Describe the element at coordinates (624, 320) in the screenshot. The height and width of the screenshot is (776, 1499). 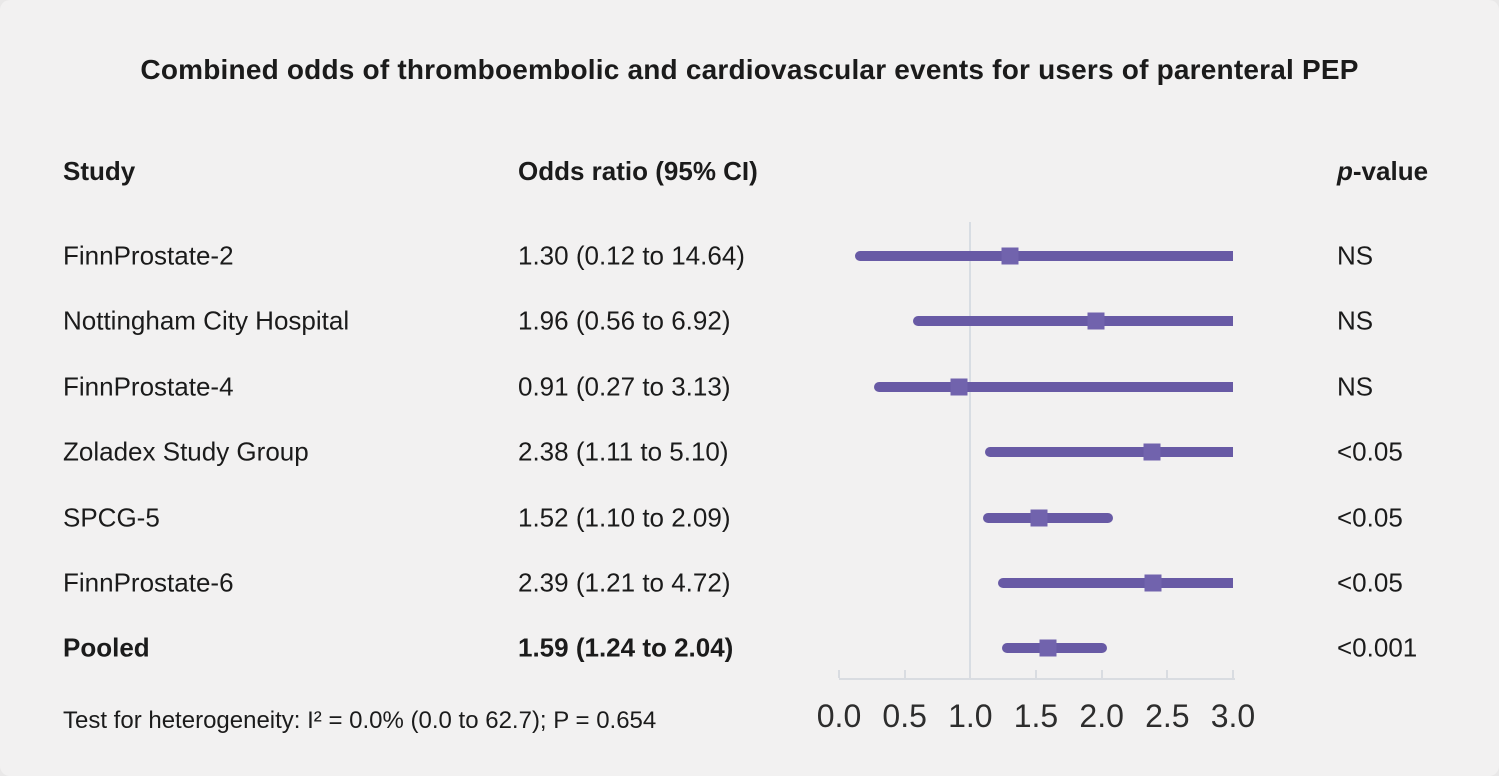
I see `odds-ratio-value: 1.96 (0.56 to 6.92)` at that location.